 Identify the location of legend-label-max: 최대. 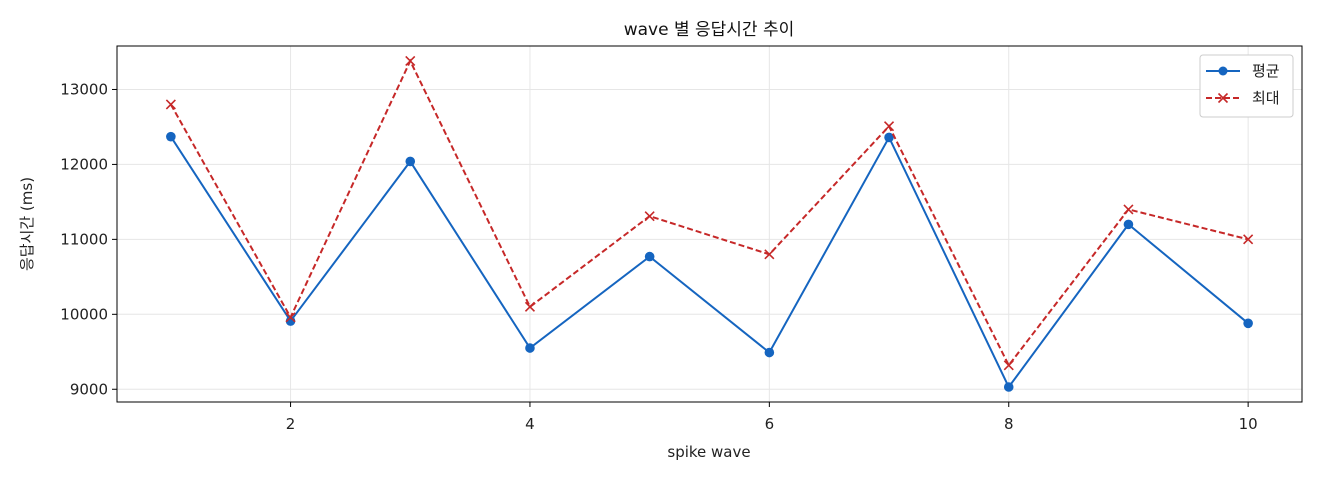
(1266, 98).